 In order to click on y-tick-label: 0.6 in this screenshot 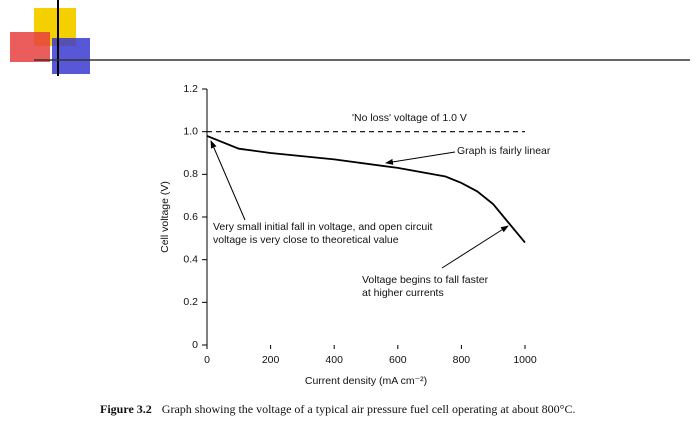, I will do `click(190, 217)`.